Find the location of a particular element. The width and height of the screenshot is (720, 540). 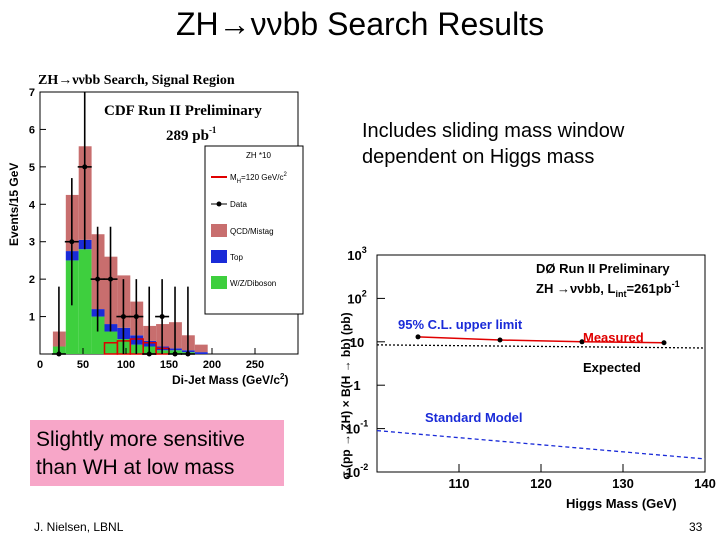

y-tick-label-4: 5 is located at coordinates (32, 168).